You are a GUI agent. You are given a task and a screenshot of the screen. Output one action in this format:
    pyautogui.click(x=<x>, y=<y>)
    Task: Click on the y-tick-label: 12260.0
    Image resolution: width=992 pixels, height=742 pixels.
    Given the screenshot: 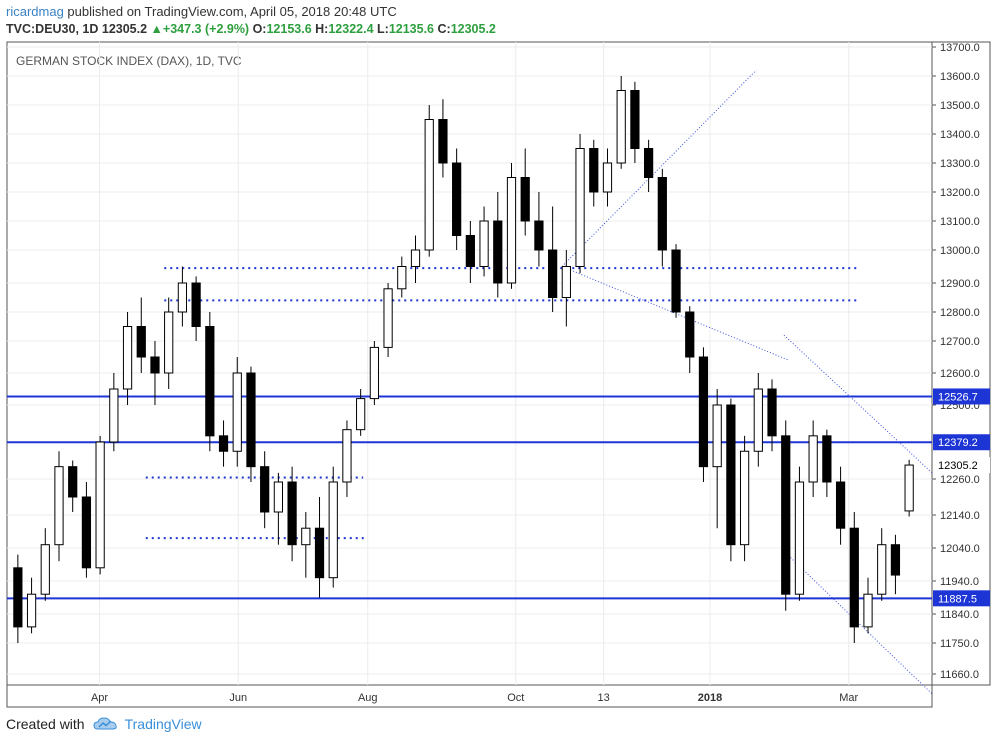 What is the action you would take?
    pyautogui.click(x=960, y=480)
    